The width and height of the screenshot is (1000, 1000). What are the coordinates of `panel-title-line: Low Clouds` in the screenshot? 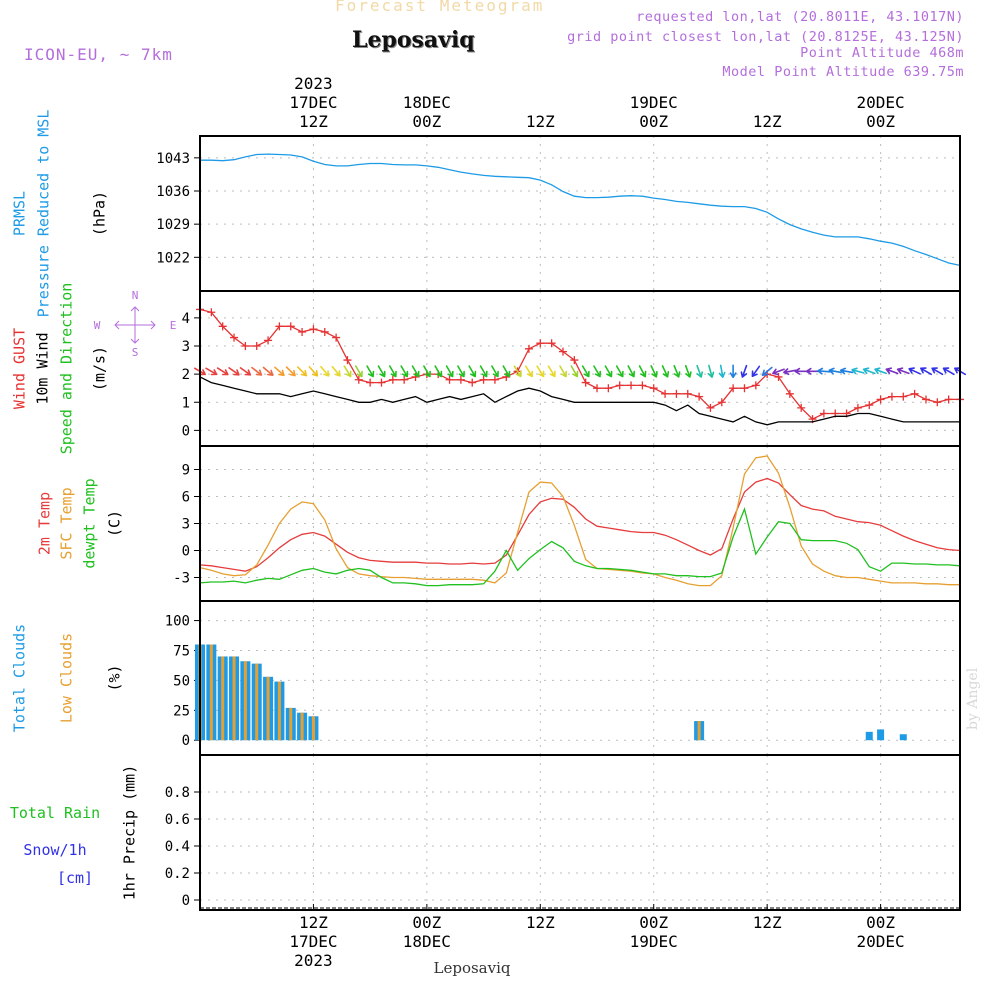 It's located at (67, 678).